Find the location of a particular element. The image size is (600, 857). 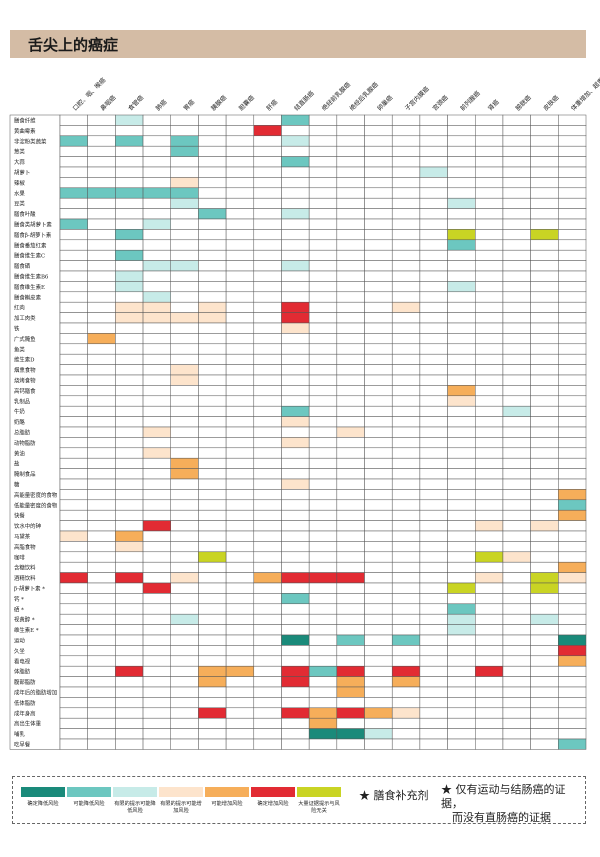

column-label: 卵巢癌 is located at coordinates (385, 103).